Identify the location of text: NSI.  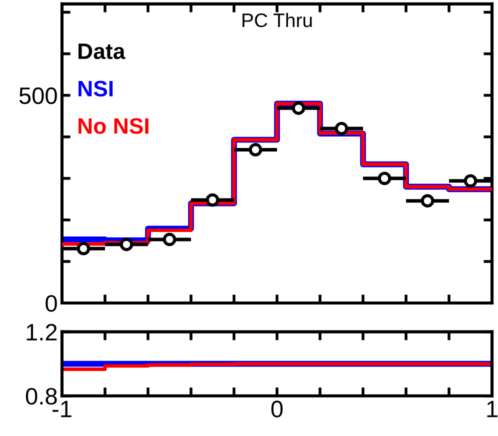
(95, 88).